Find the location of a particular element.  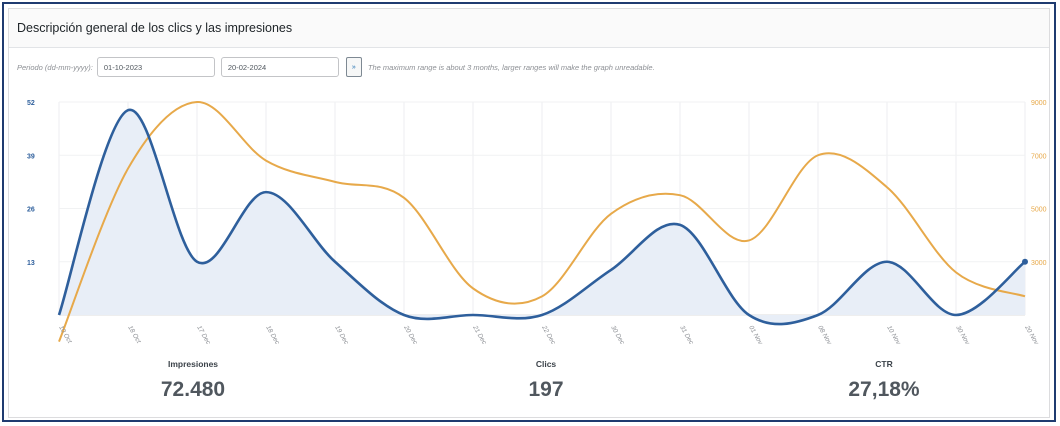

y-left-tick-label: 26 is located at coordinates (31, 210).